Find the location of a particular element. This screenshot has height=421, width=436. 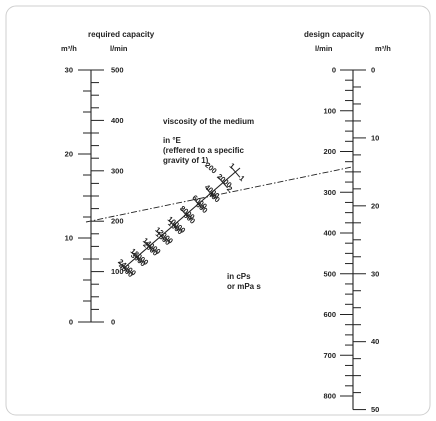

left-m3h-label: 20 is located at coordinates (69, 154).